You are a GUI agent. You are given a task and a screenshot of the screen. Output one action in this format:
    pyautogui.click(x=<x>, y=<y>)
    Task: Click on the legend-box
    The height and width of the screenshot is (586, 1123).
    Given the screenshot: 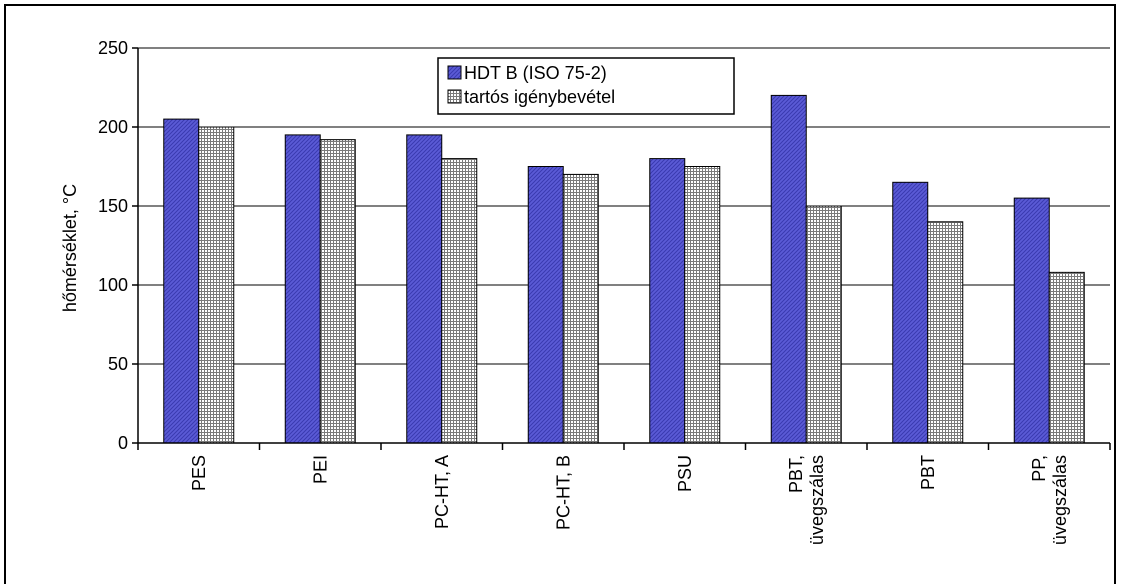 What is the action you would take?
    pyautogui.click(x=586, y=86)
    